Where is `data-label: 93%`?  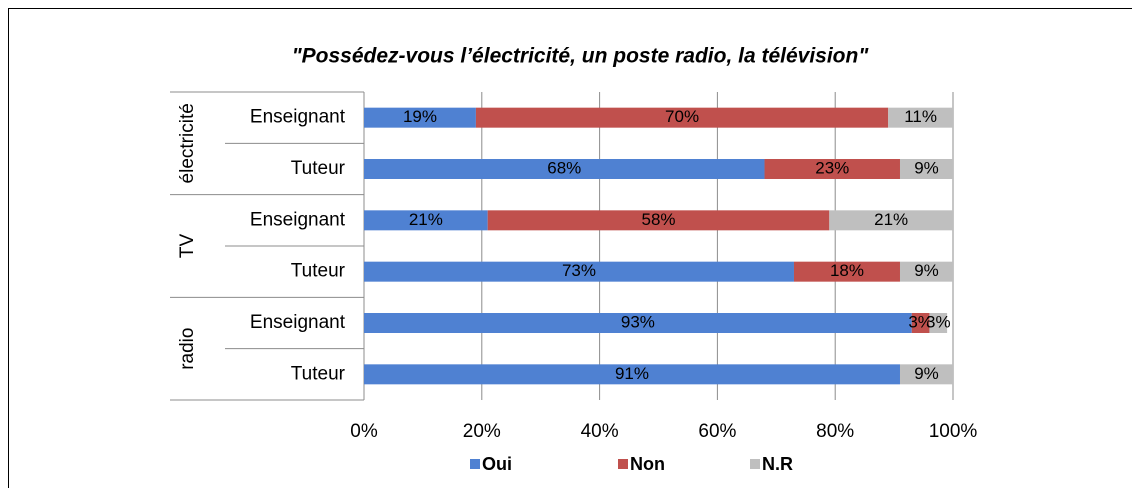
data-label: 93% is located at coordinates (638, 321).